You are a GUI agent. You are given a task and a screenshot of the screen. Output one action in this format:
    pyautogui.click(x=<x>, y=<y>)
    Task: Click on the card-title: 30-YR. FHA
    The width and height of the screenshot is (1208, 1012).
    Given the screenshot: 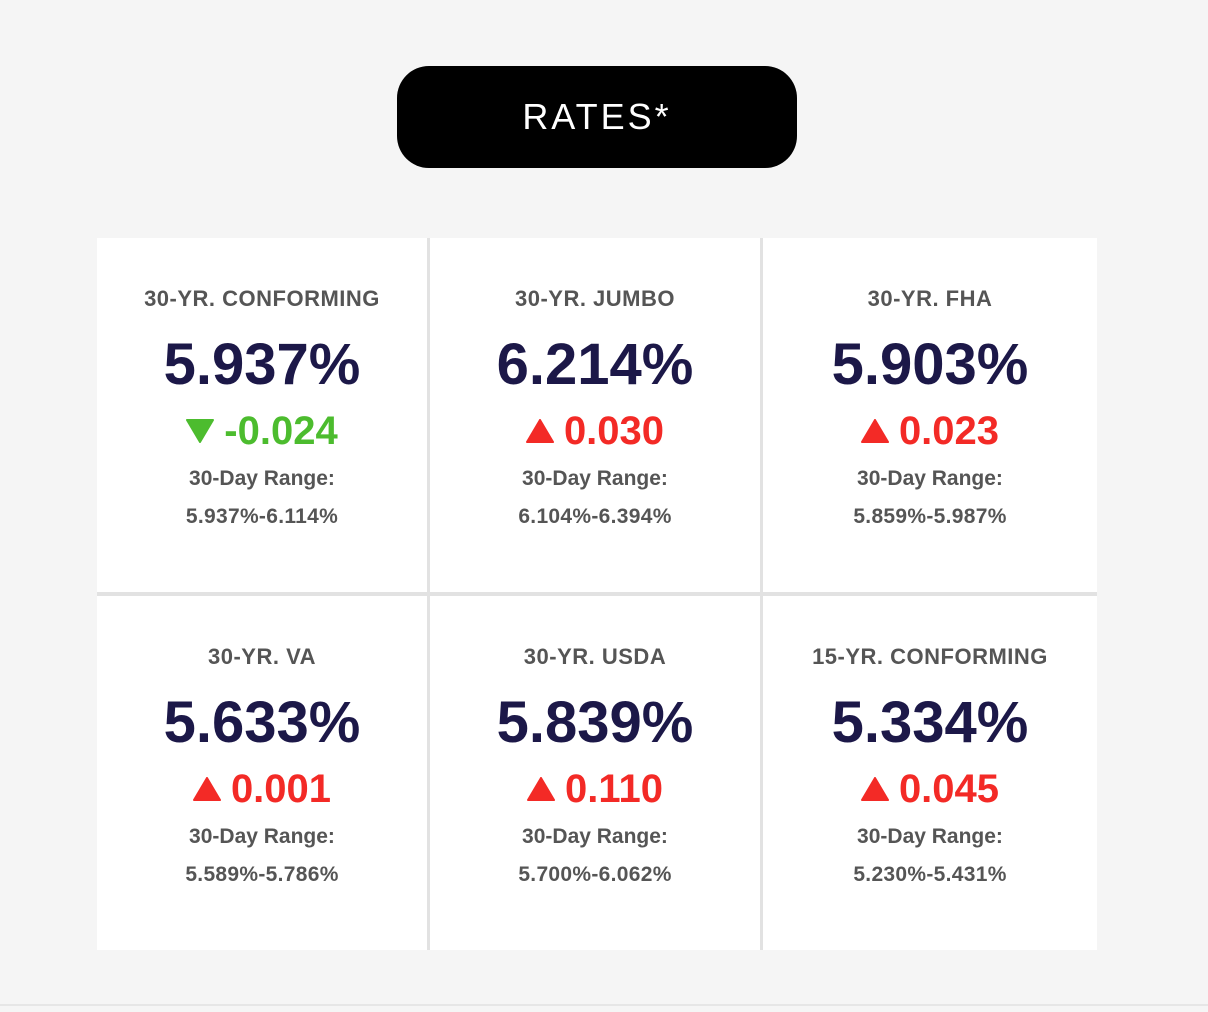 What is the action you would take?
    pyautogui.click(x=930, y=298)
    